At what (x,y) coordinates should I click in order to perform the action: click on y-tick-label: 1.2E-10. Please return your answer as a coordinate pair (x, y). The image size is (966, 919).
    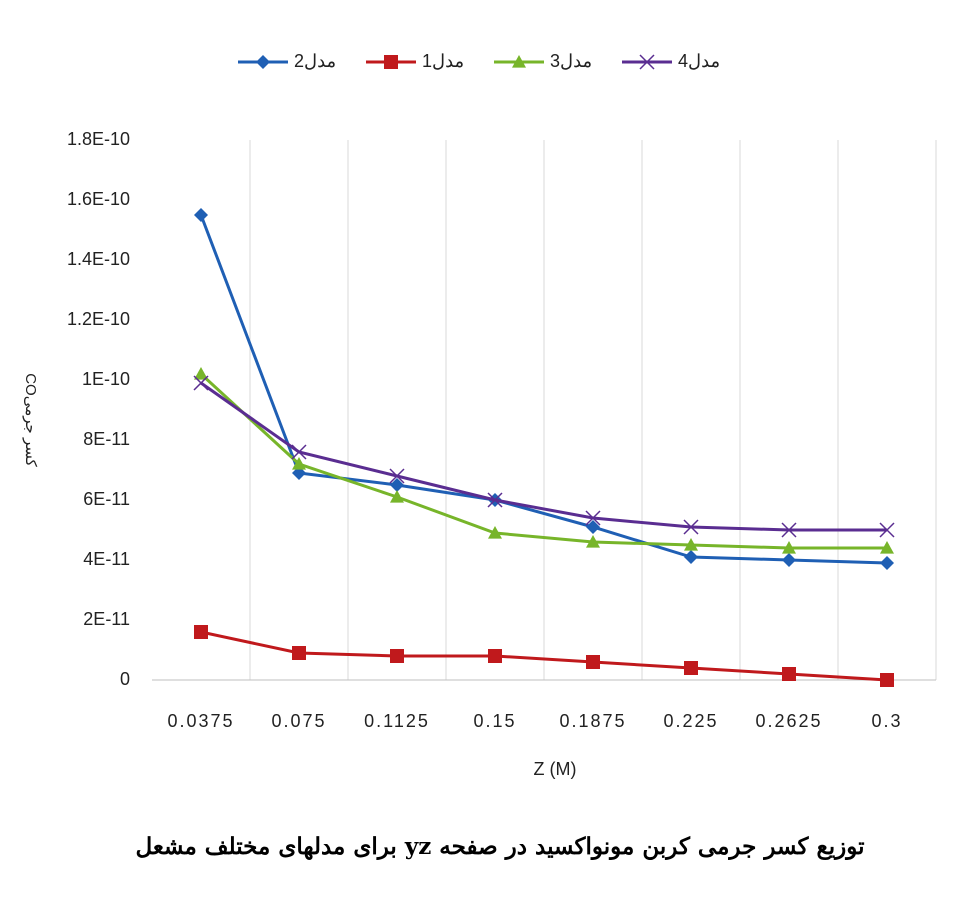
    Looking at the image, I should click on (98, 319).